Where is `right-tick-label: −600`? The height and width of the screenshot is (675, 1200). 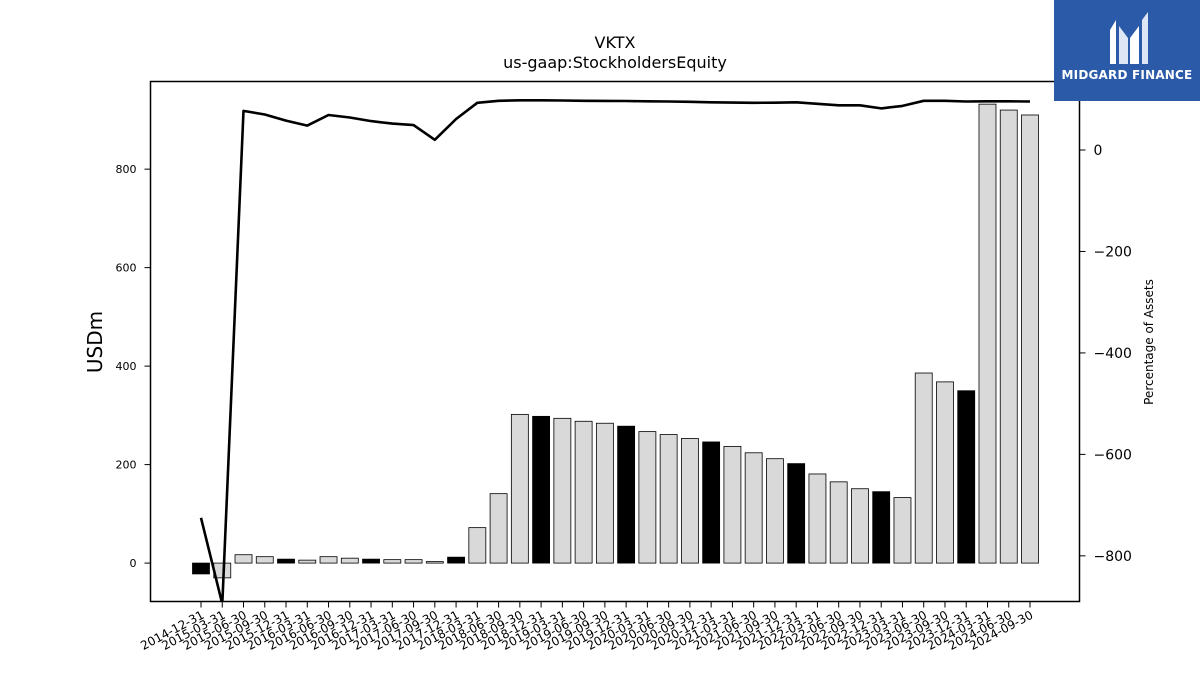
right-tick-label: −600 is located at coordinates (1113, 455).